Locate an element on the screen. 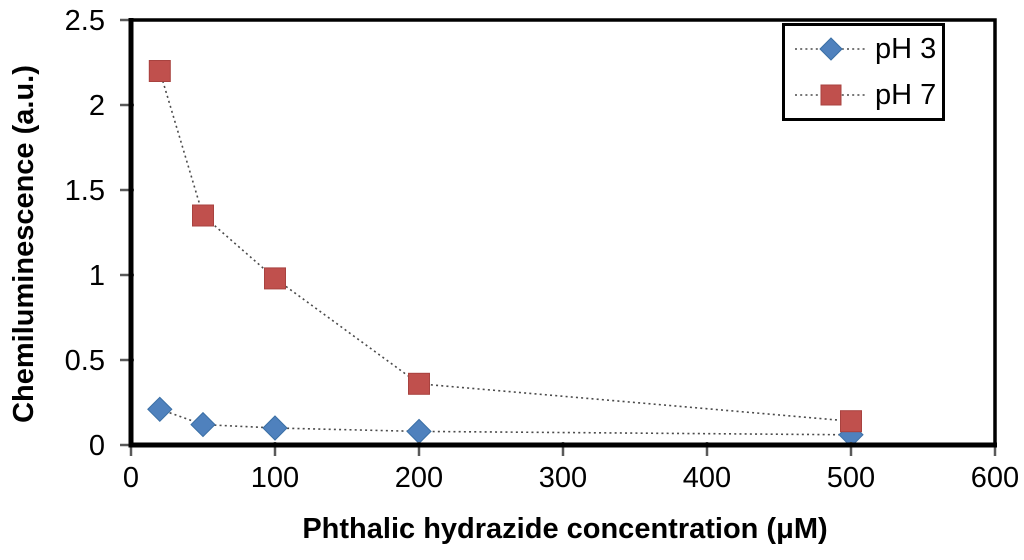  legend-marker-ph3-icon is located at coordinates (831, 49).